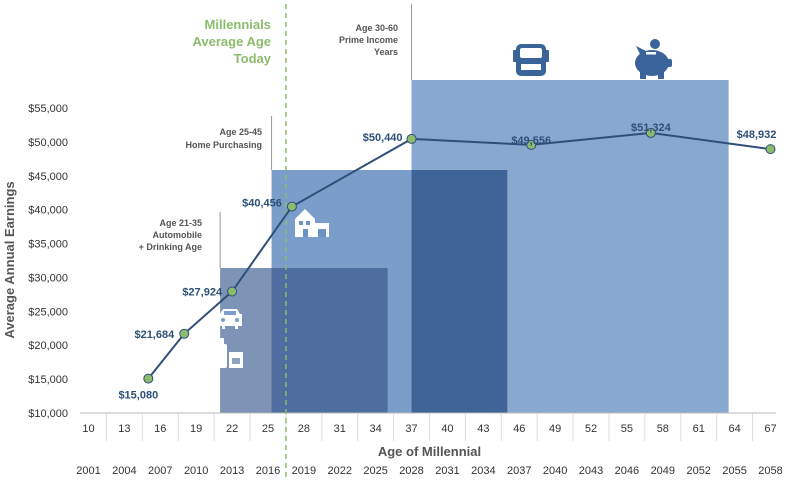 The height and width of the screenshot is (481, 786). I want to click on x-tick-label-age: 28, so click(304, 429).